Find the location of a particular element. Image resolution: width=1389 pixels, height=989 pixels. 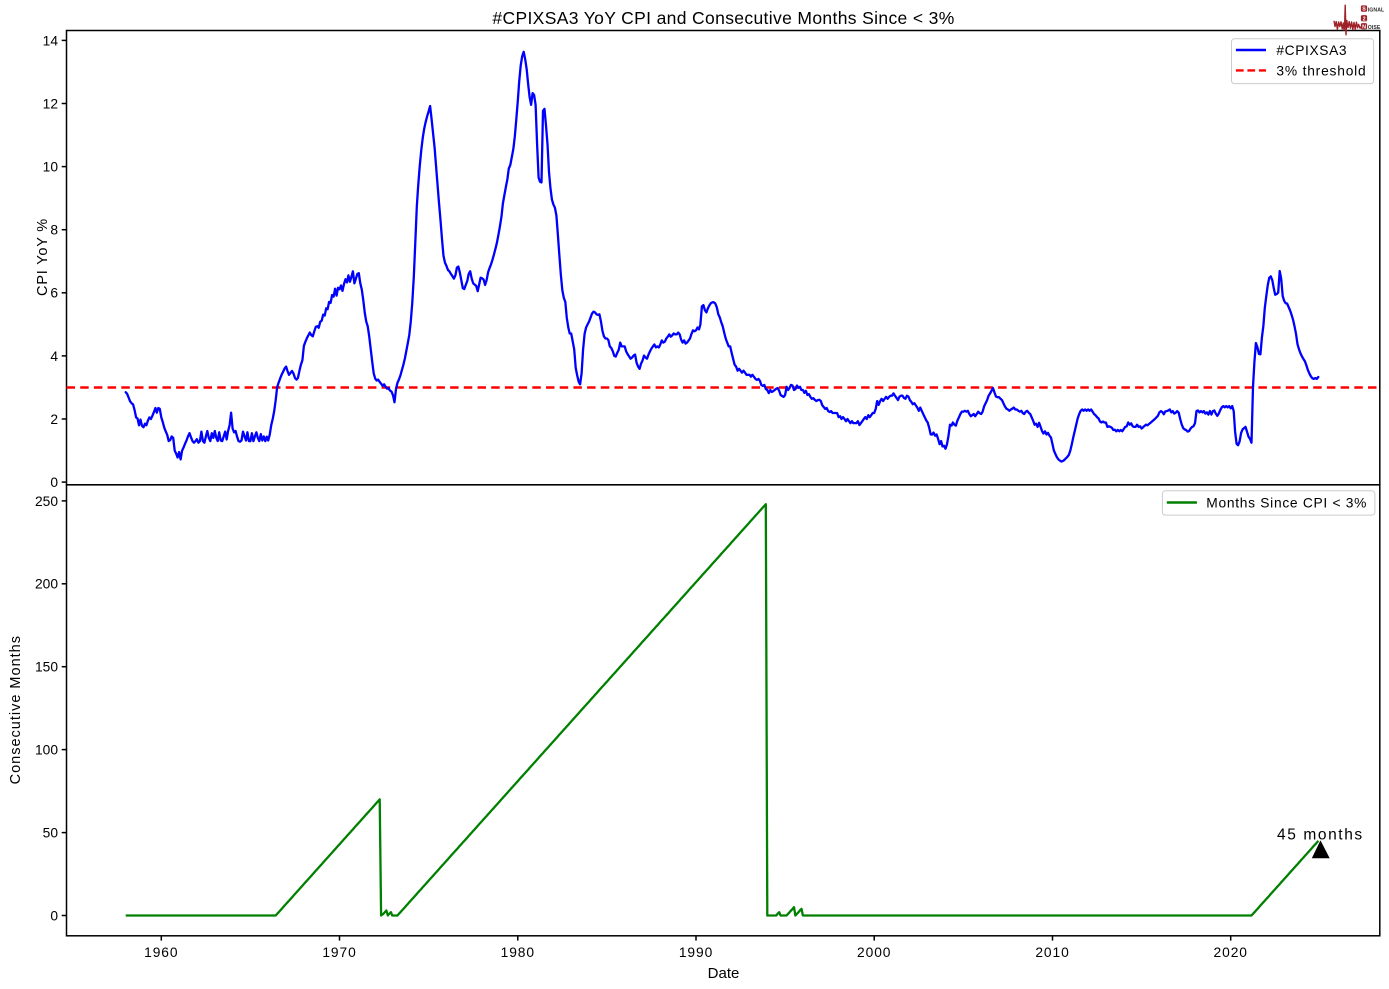

svg-text: 8 is located at coordinates (54, 230).